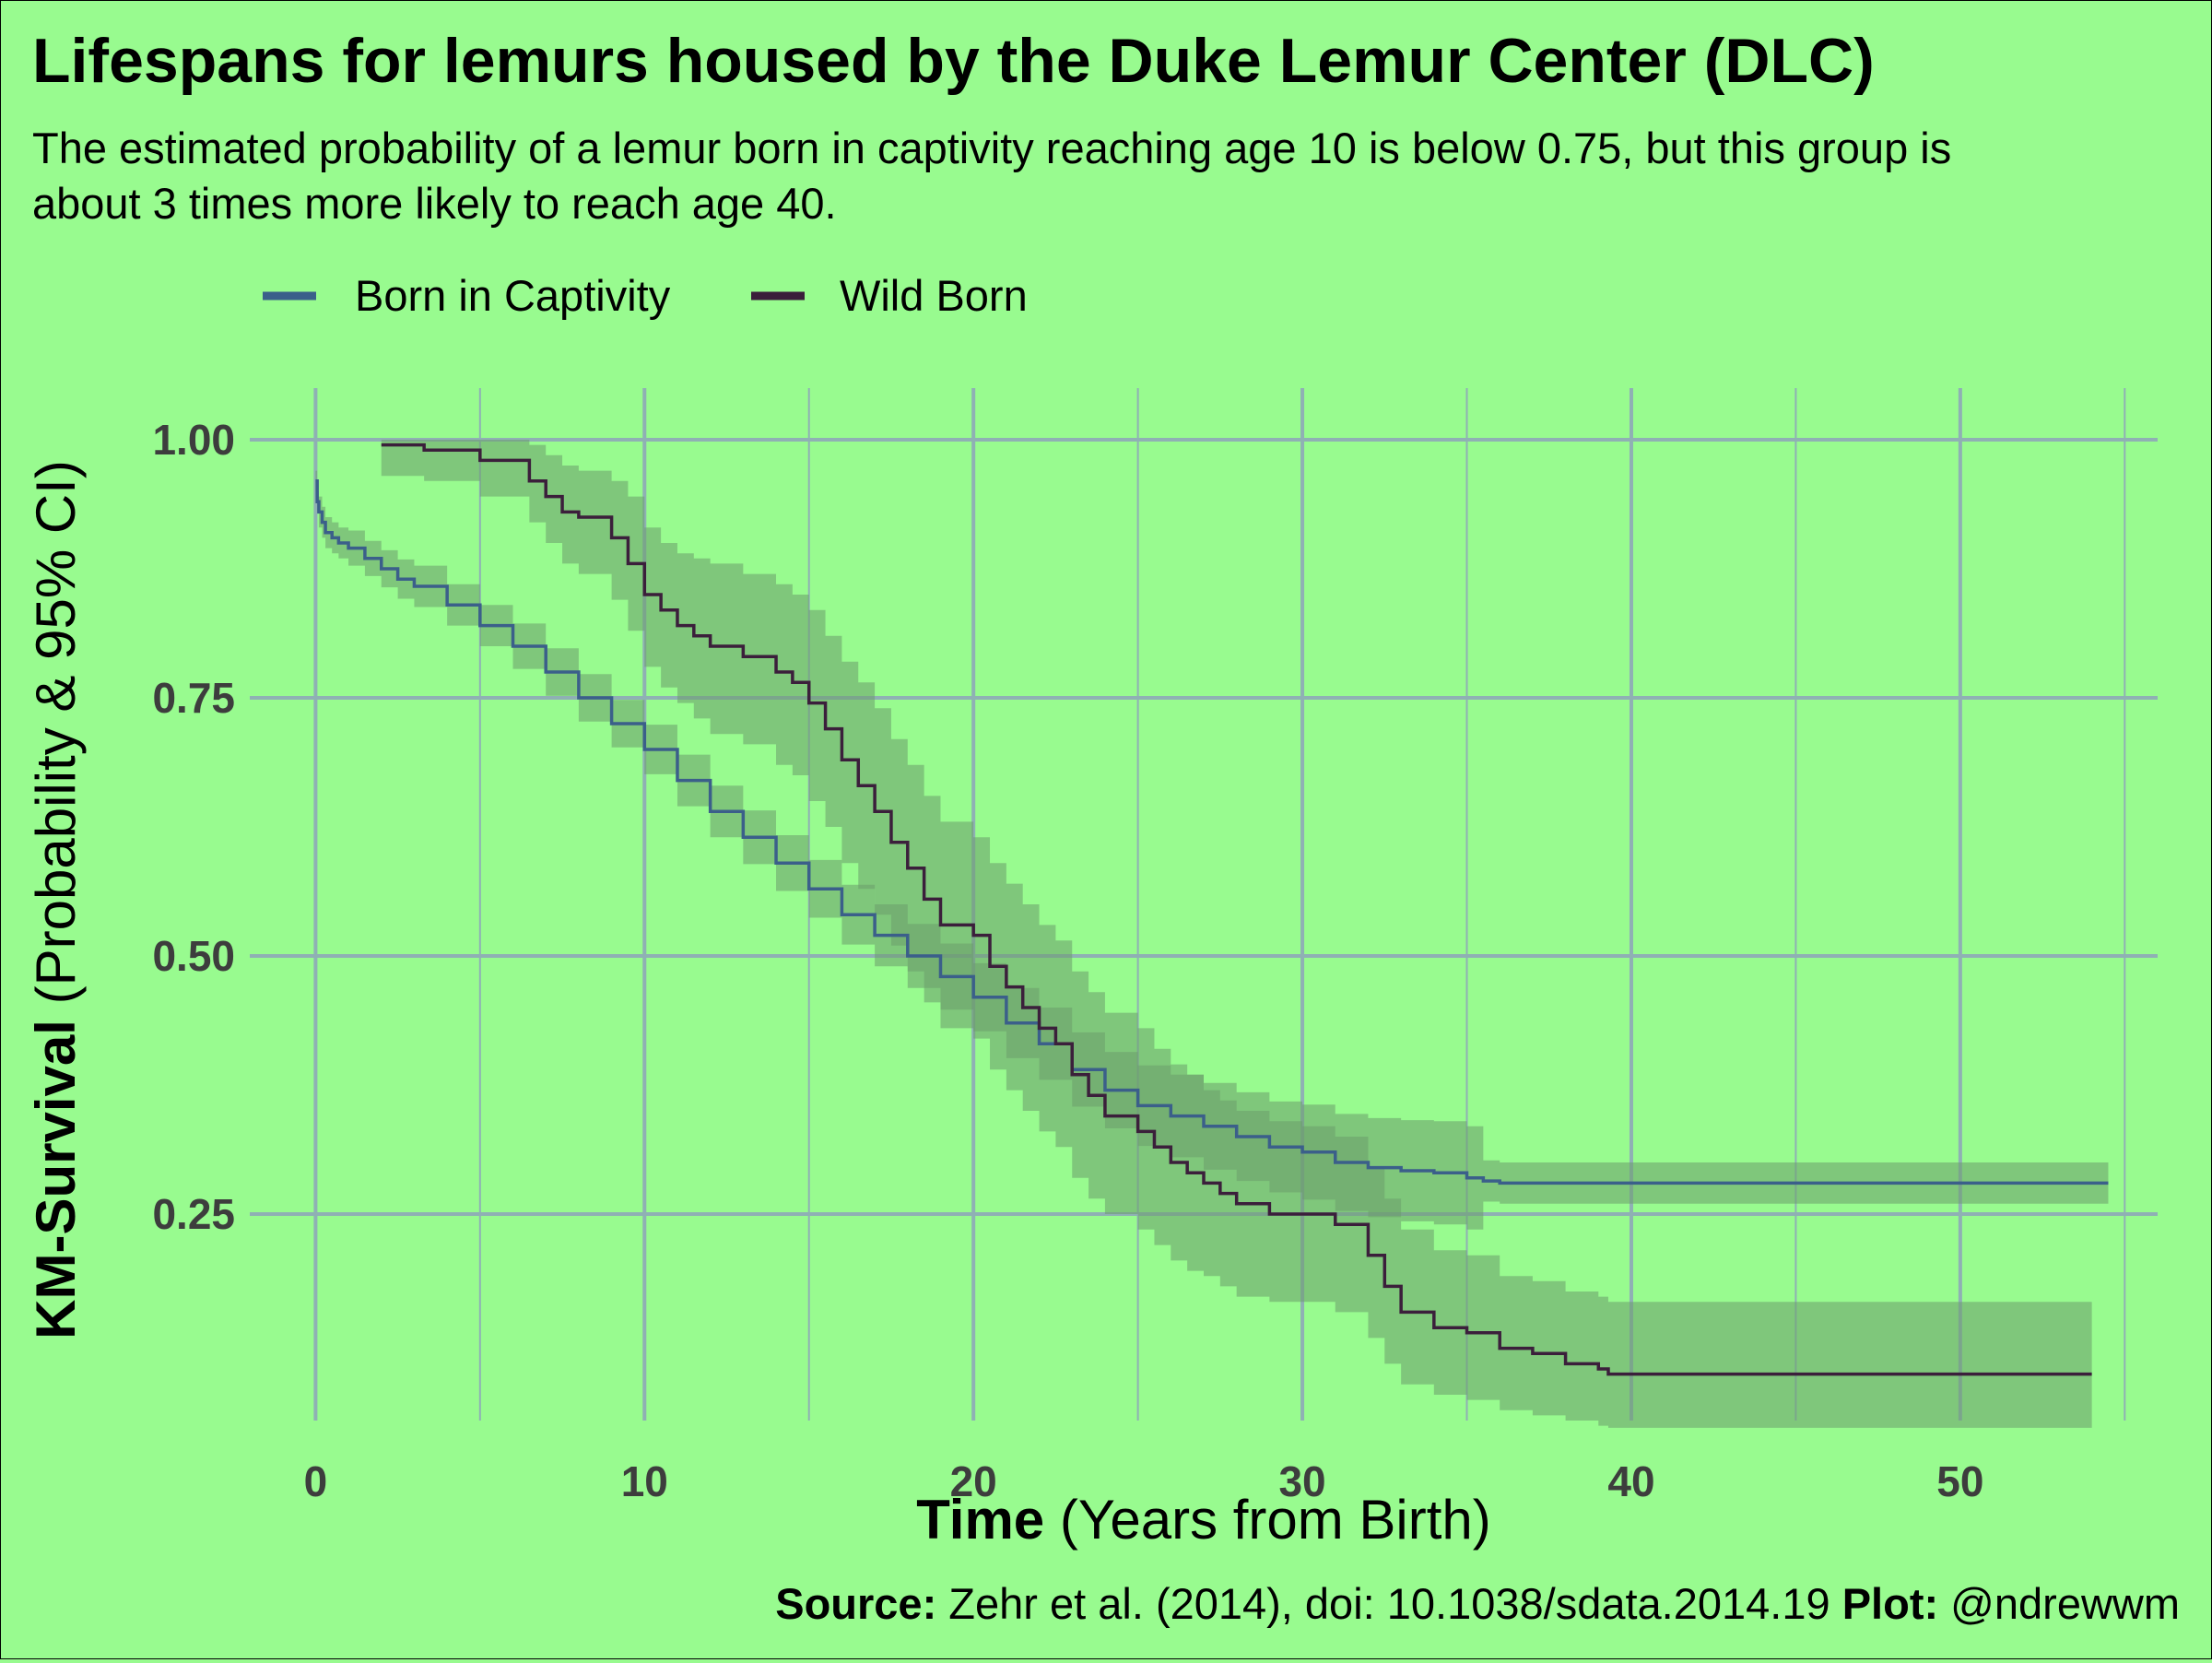 The image size is (2212, 1663). I want to click on y-axis-title-bold: KM-Survival, so click(56, 1179).